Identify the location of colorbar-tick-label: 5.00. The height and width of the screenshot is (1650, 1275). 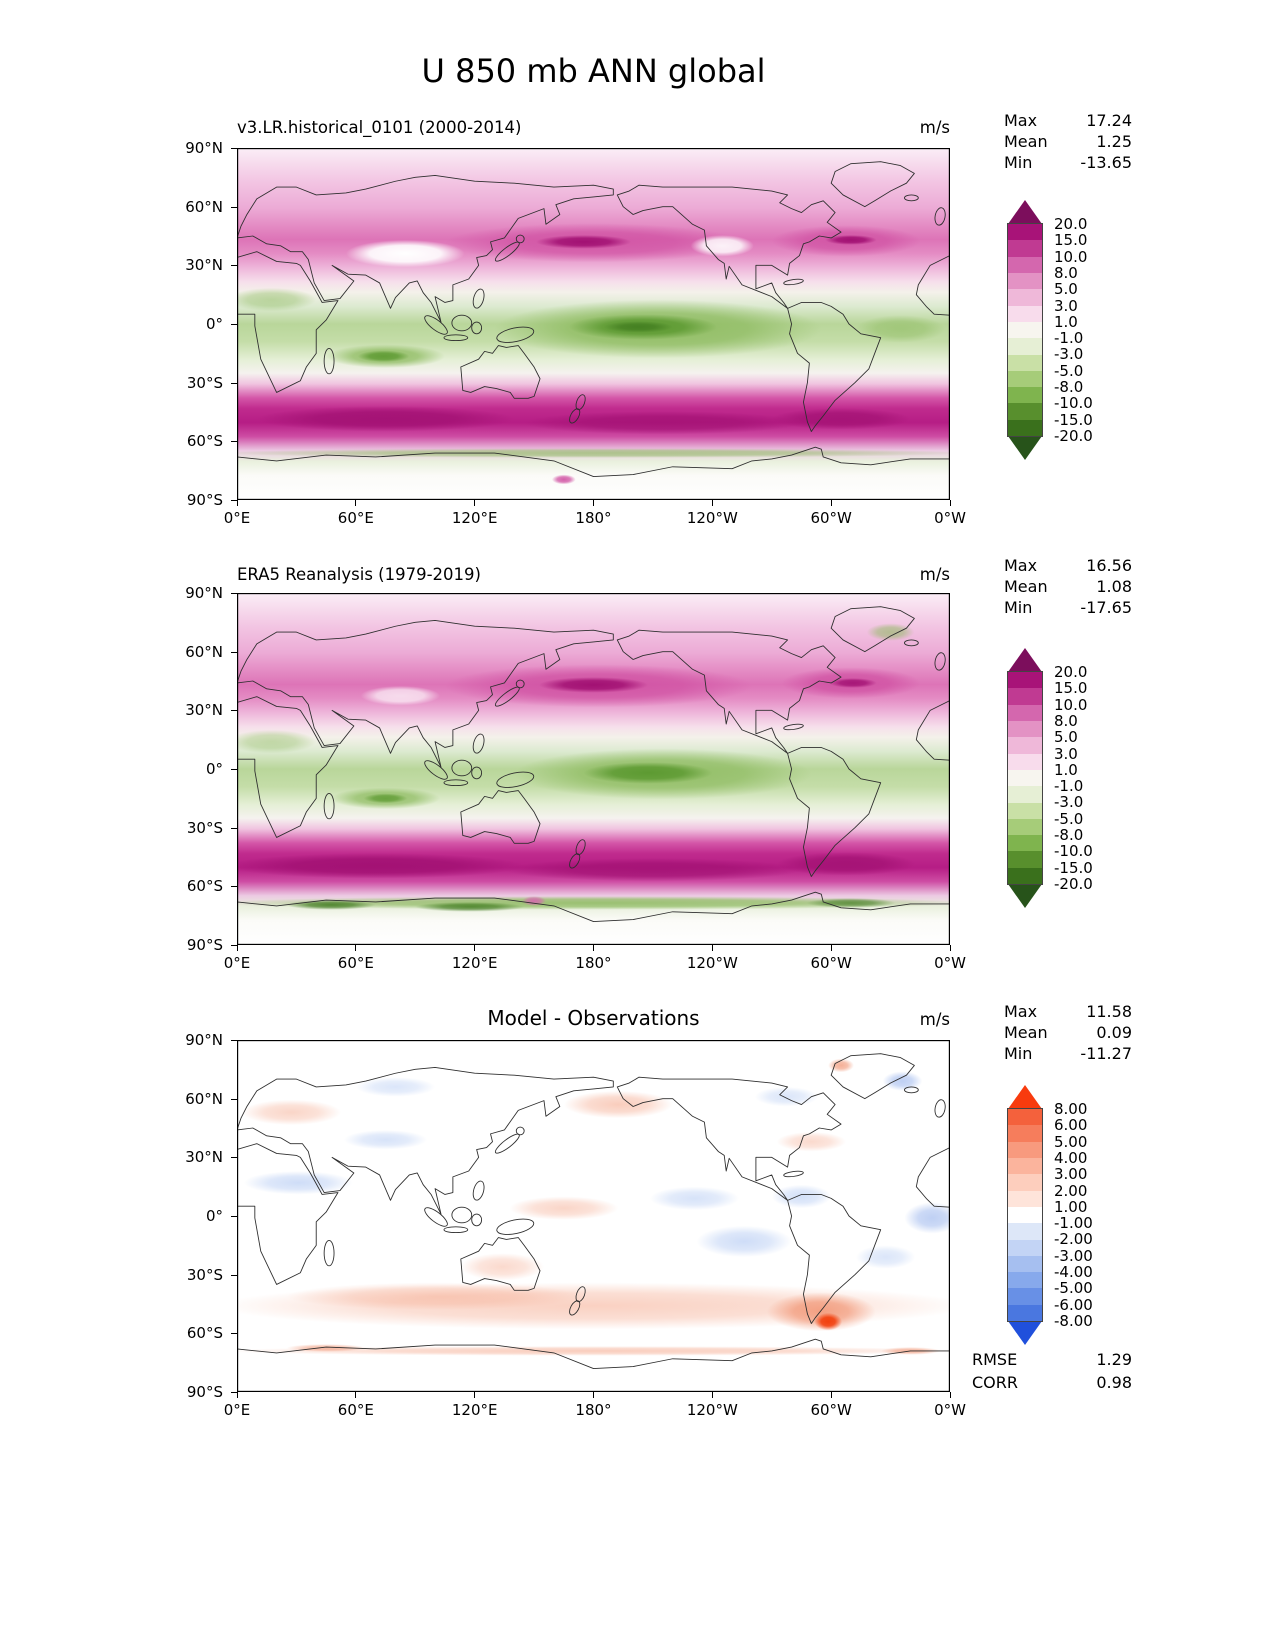
(1071, 1141).